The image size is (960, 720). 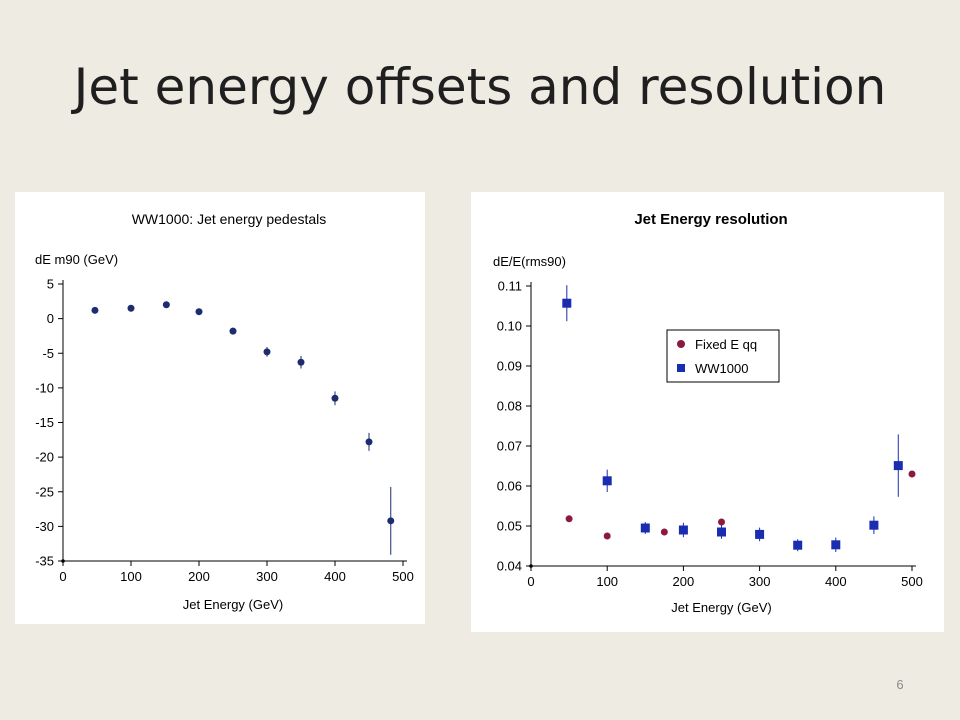 I want to click on y-tick-label: 0.08, so click(x=509, y=406).